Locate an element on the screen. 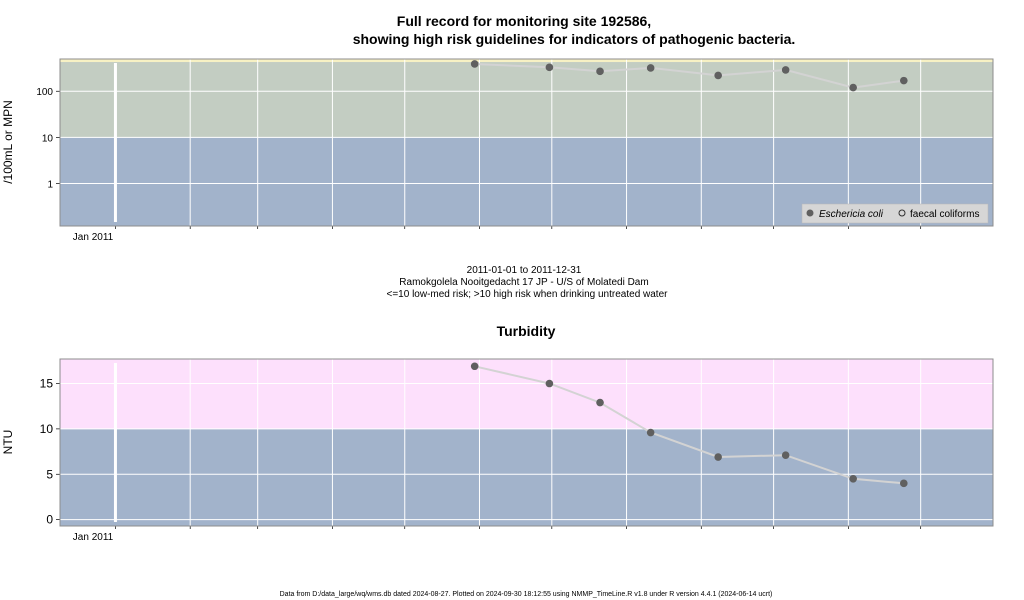 Image resolution: width=1024 pixels, height=600 pixels. chart-title-line-1: Full record for monitoring site 192586, is located at coordinates (524, 21).